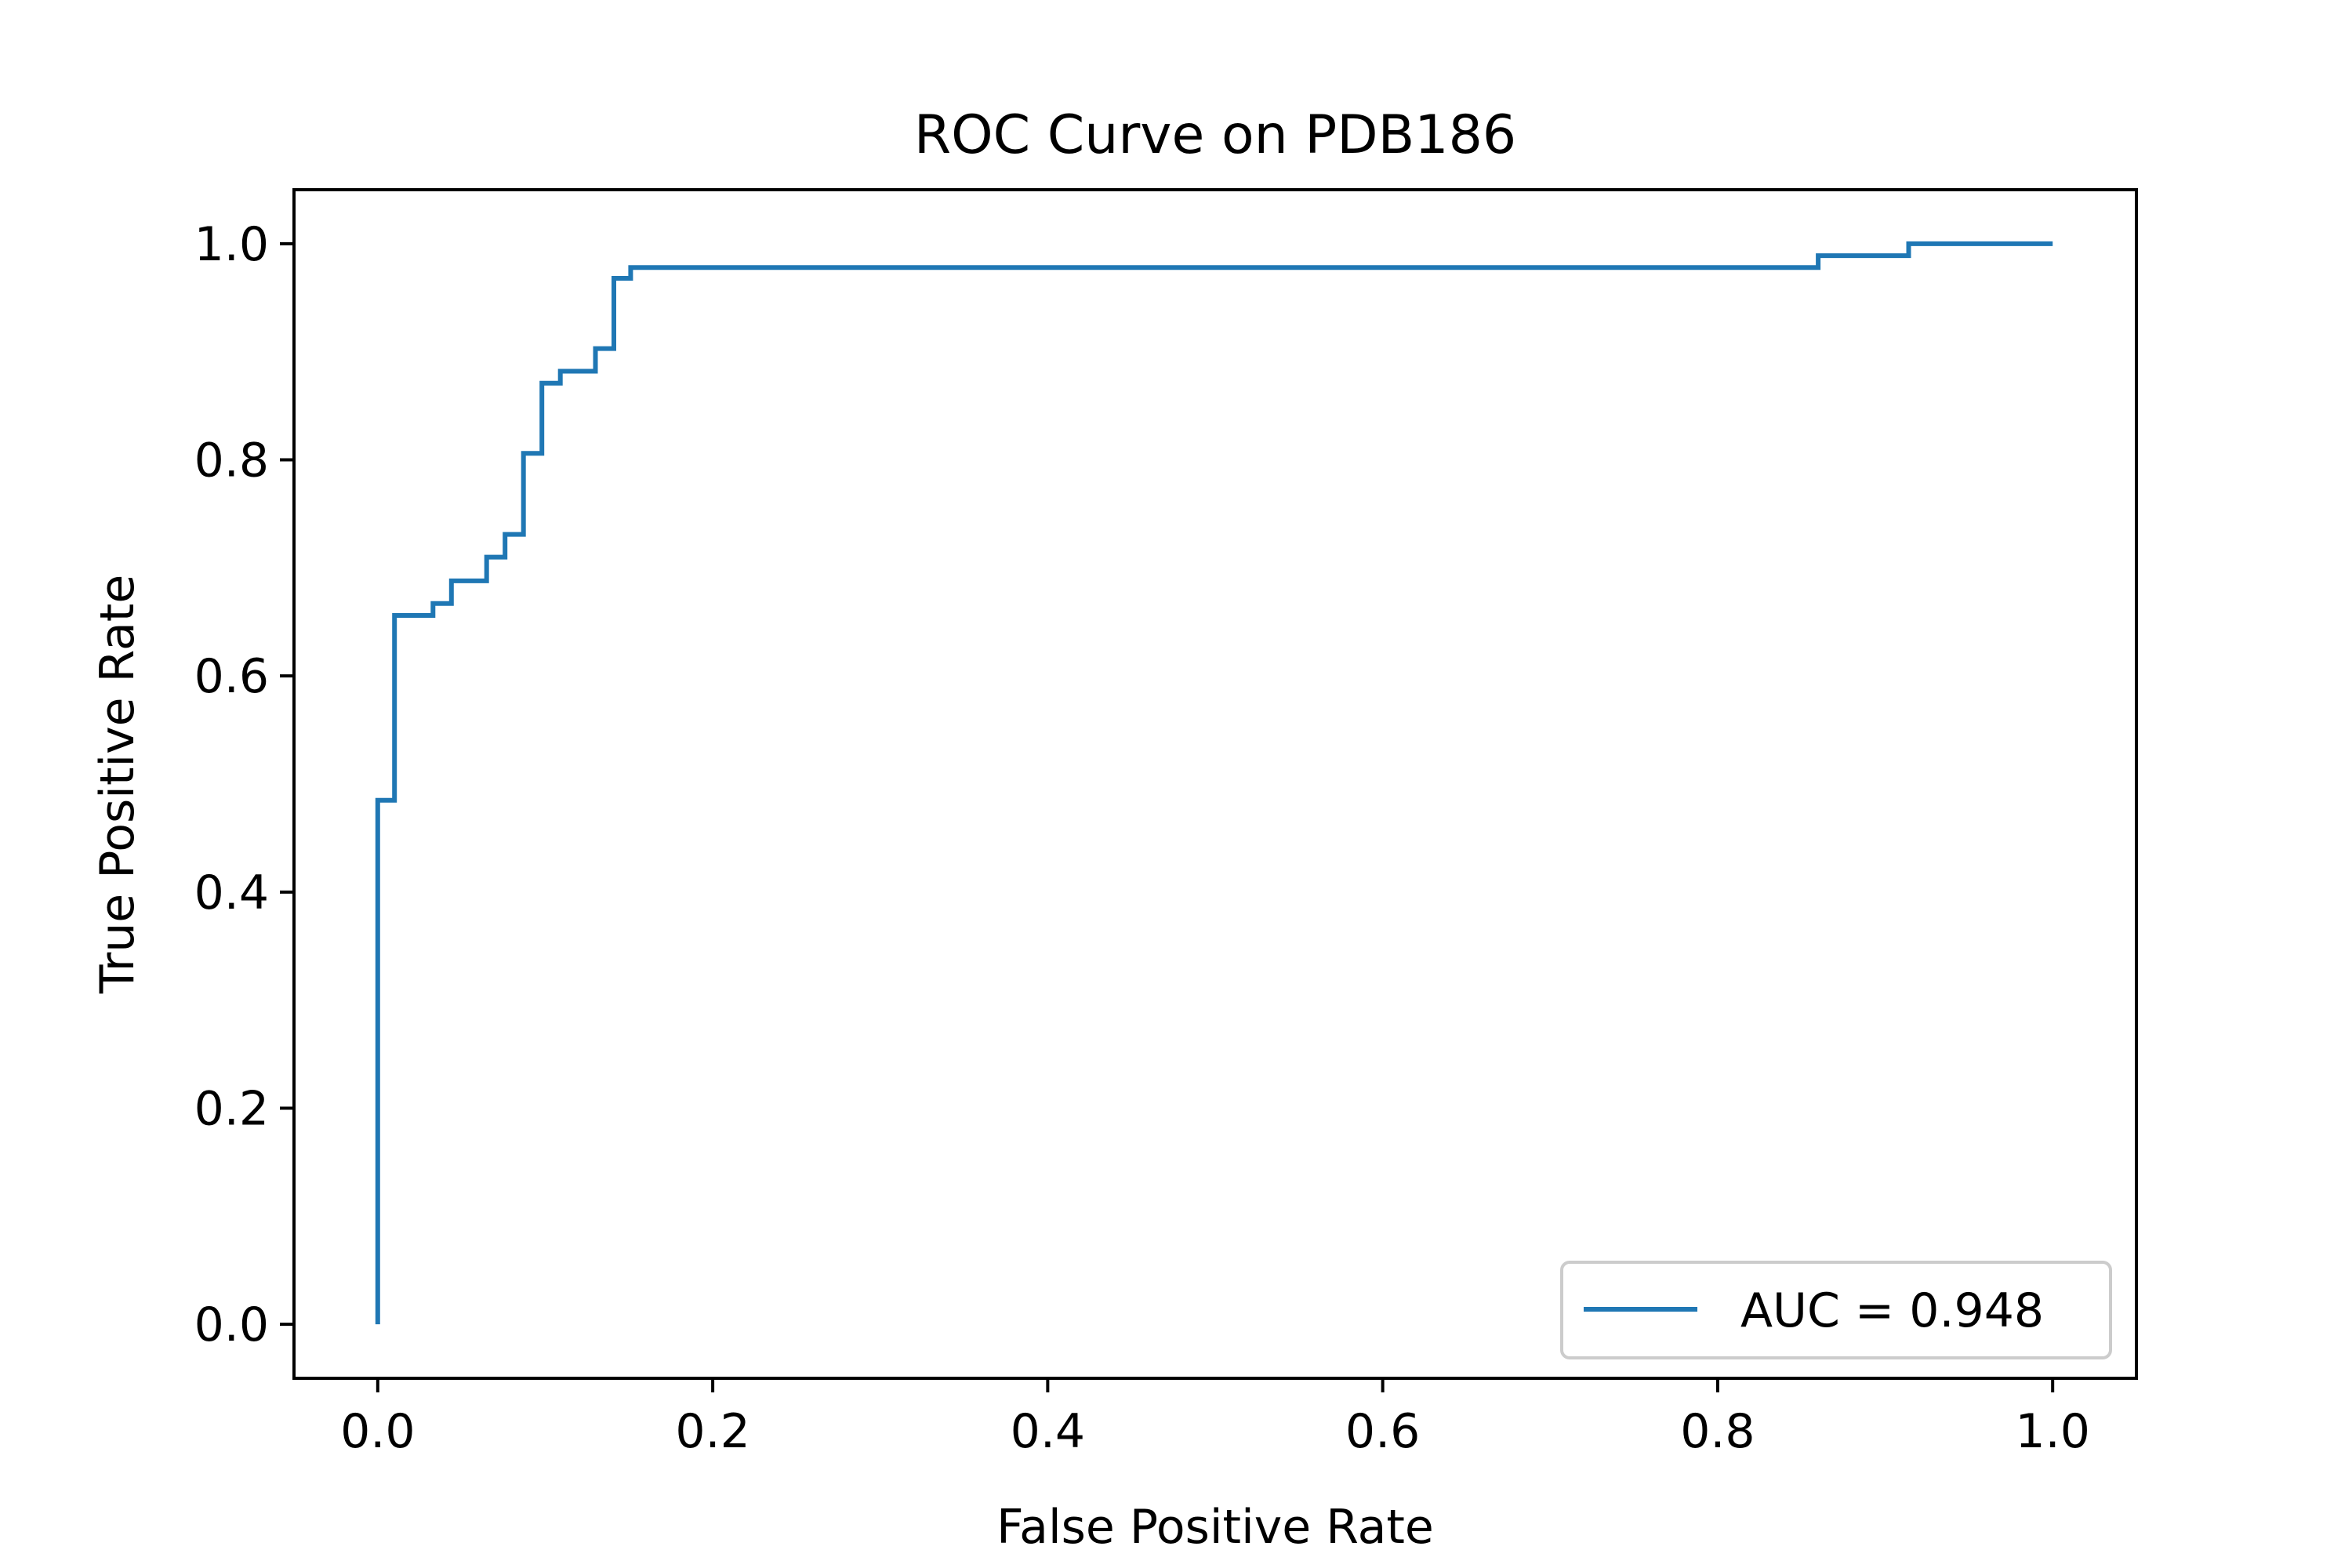  What do you see at coordinates (1048, 1431) in the screenshot?
I see `x-tick-label: 0.4` at bounding box center [1048, 1431].